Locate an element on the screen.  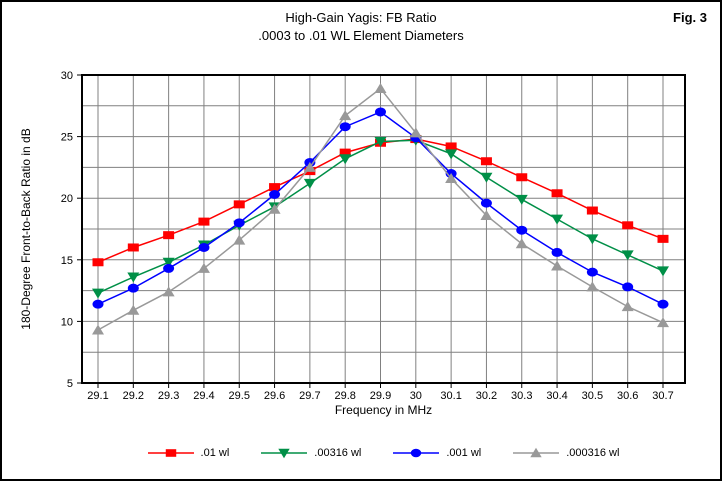
legend-marker-triangle-down-icon is located at coordinates (284, 453).